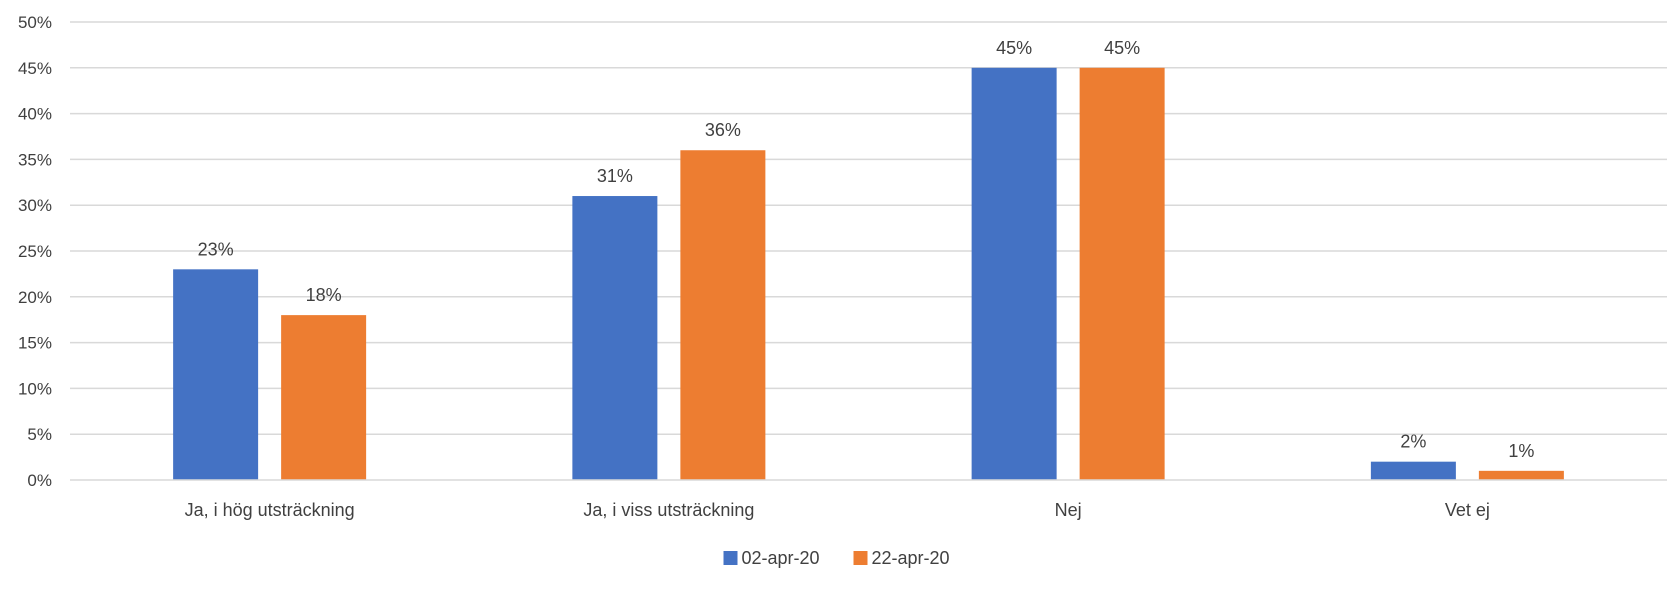  Describe the element at coordinates (668, 510) in the screenshot. I see `x-category-label: Ja, i viss utsträckning` at that location.